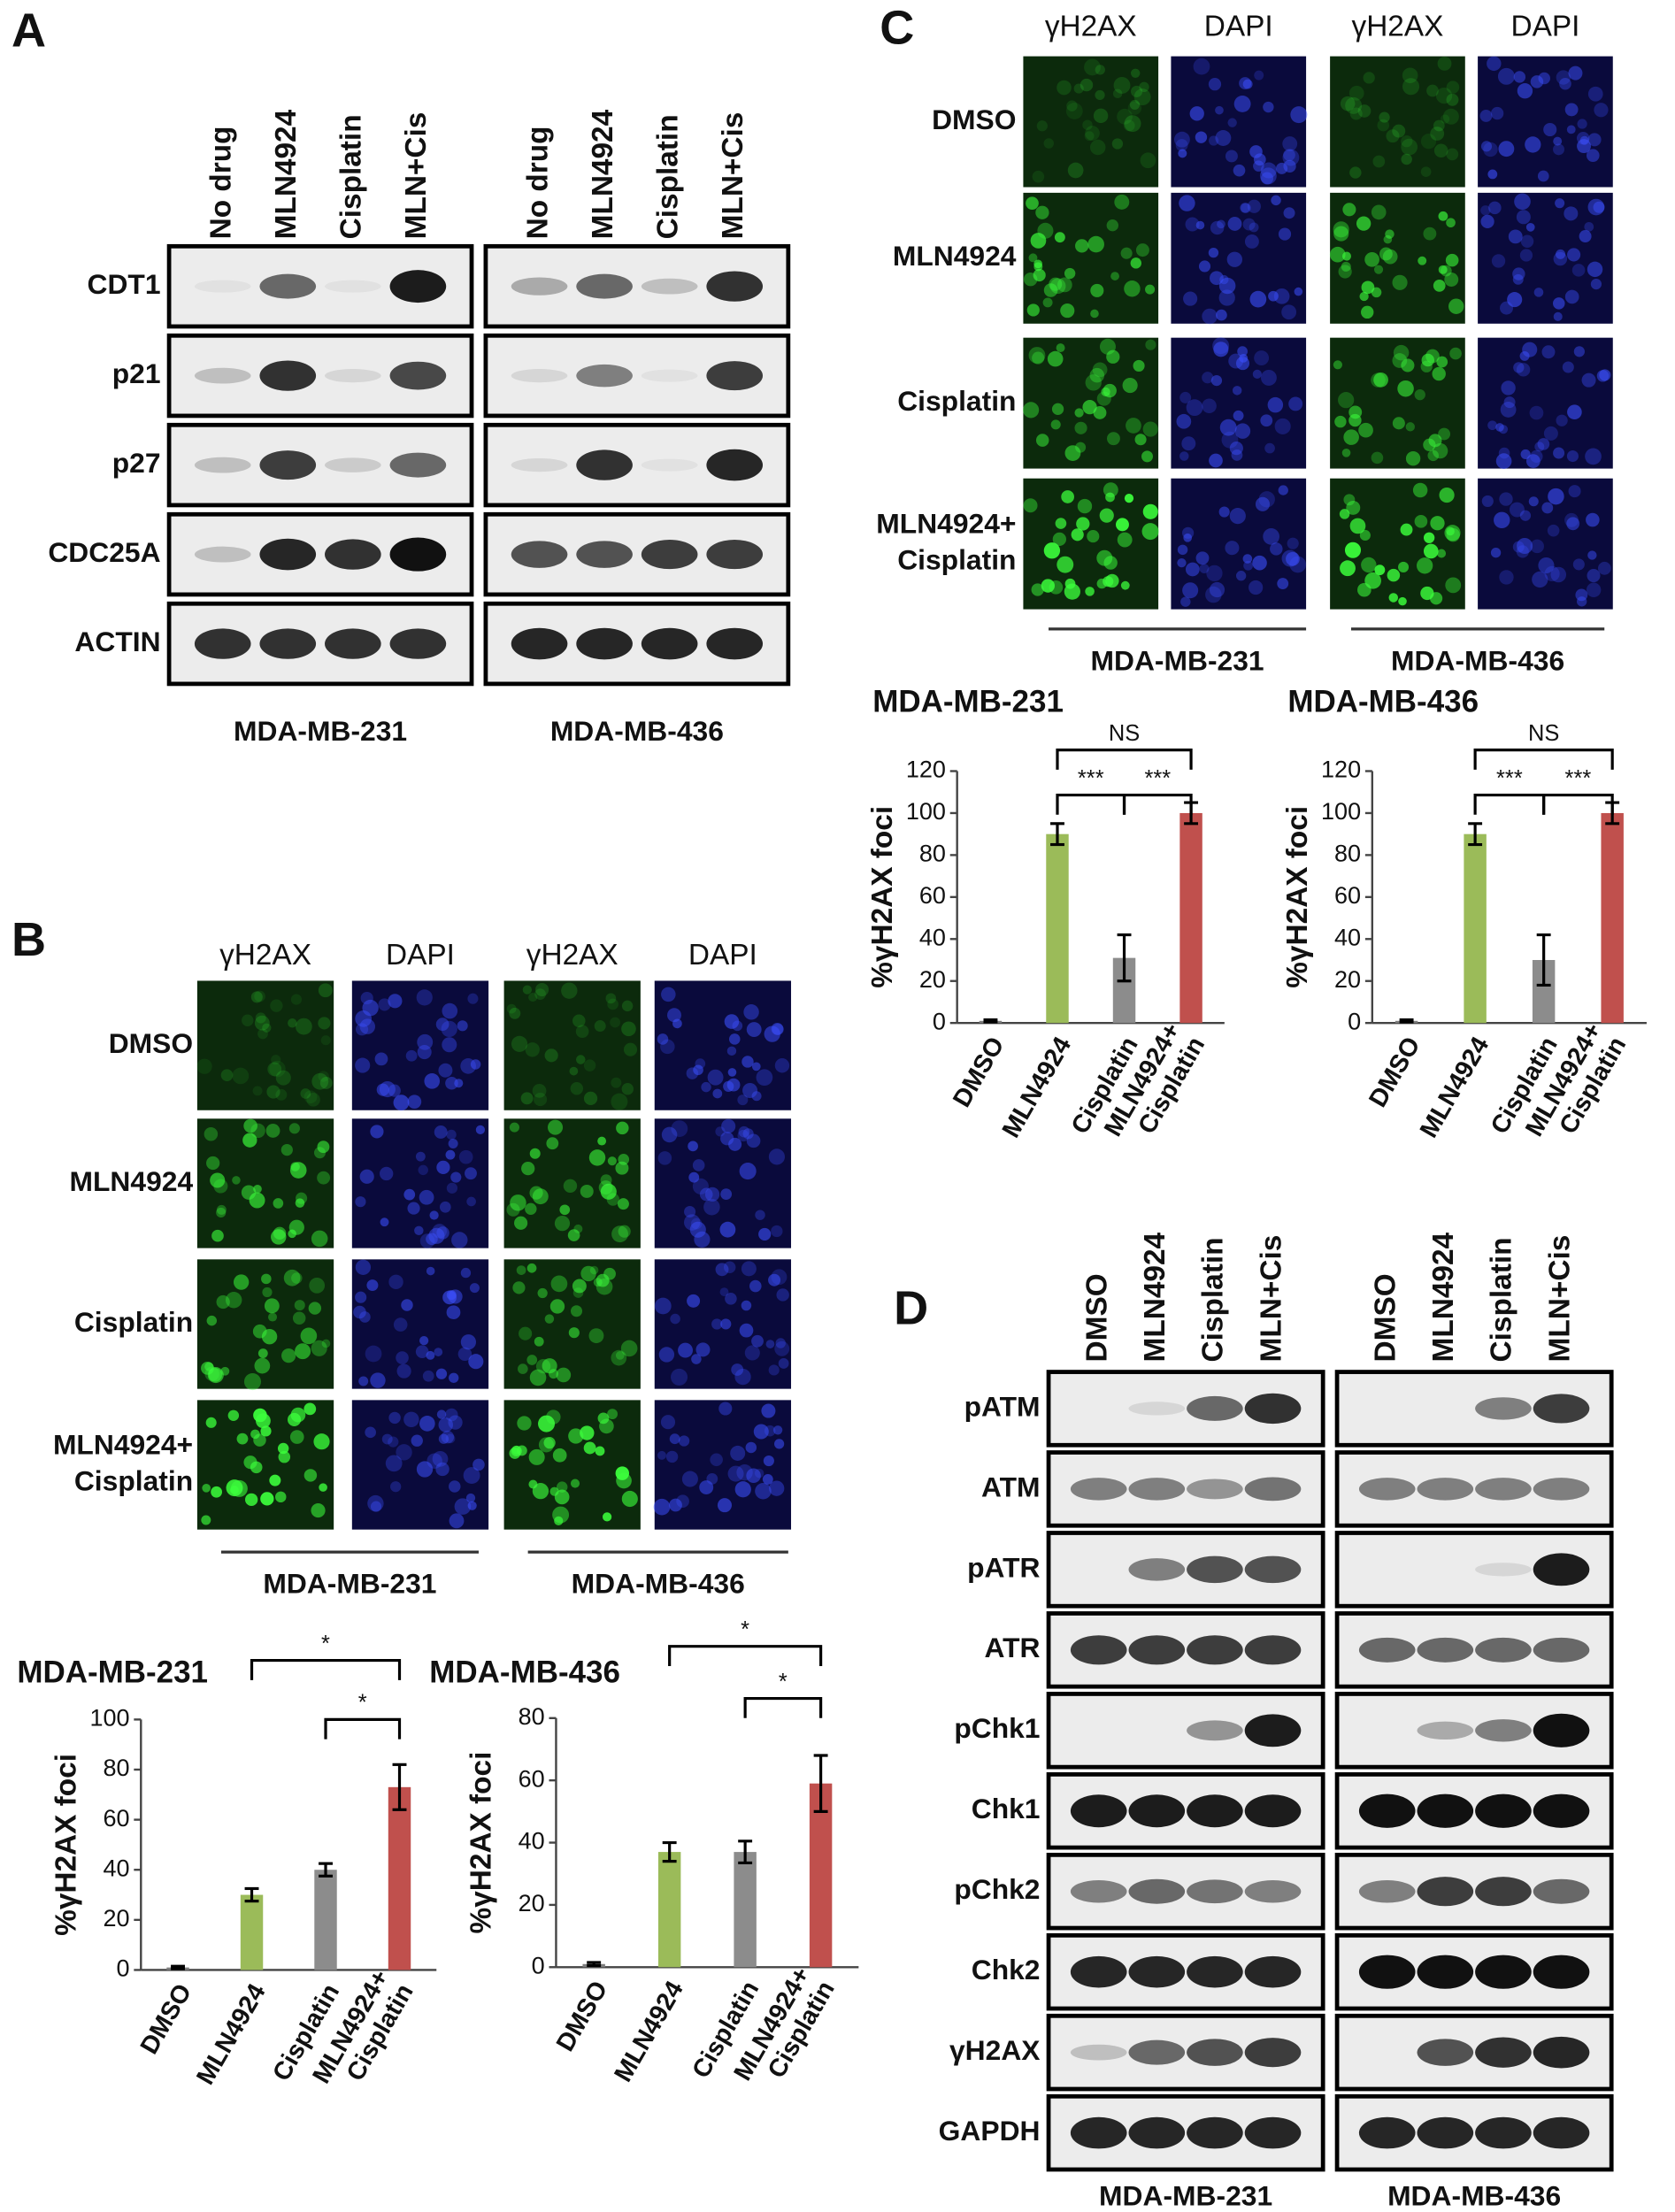  What do you see at coordinates (1474, 2196) in the screenshot?
I see `cell-line-label: MDA-MB-436` at bounding box center [1474, 2196].